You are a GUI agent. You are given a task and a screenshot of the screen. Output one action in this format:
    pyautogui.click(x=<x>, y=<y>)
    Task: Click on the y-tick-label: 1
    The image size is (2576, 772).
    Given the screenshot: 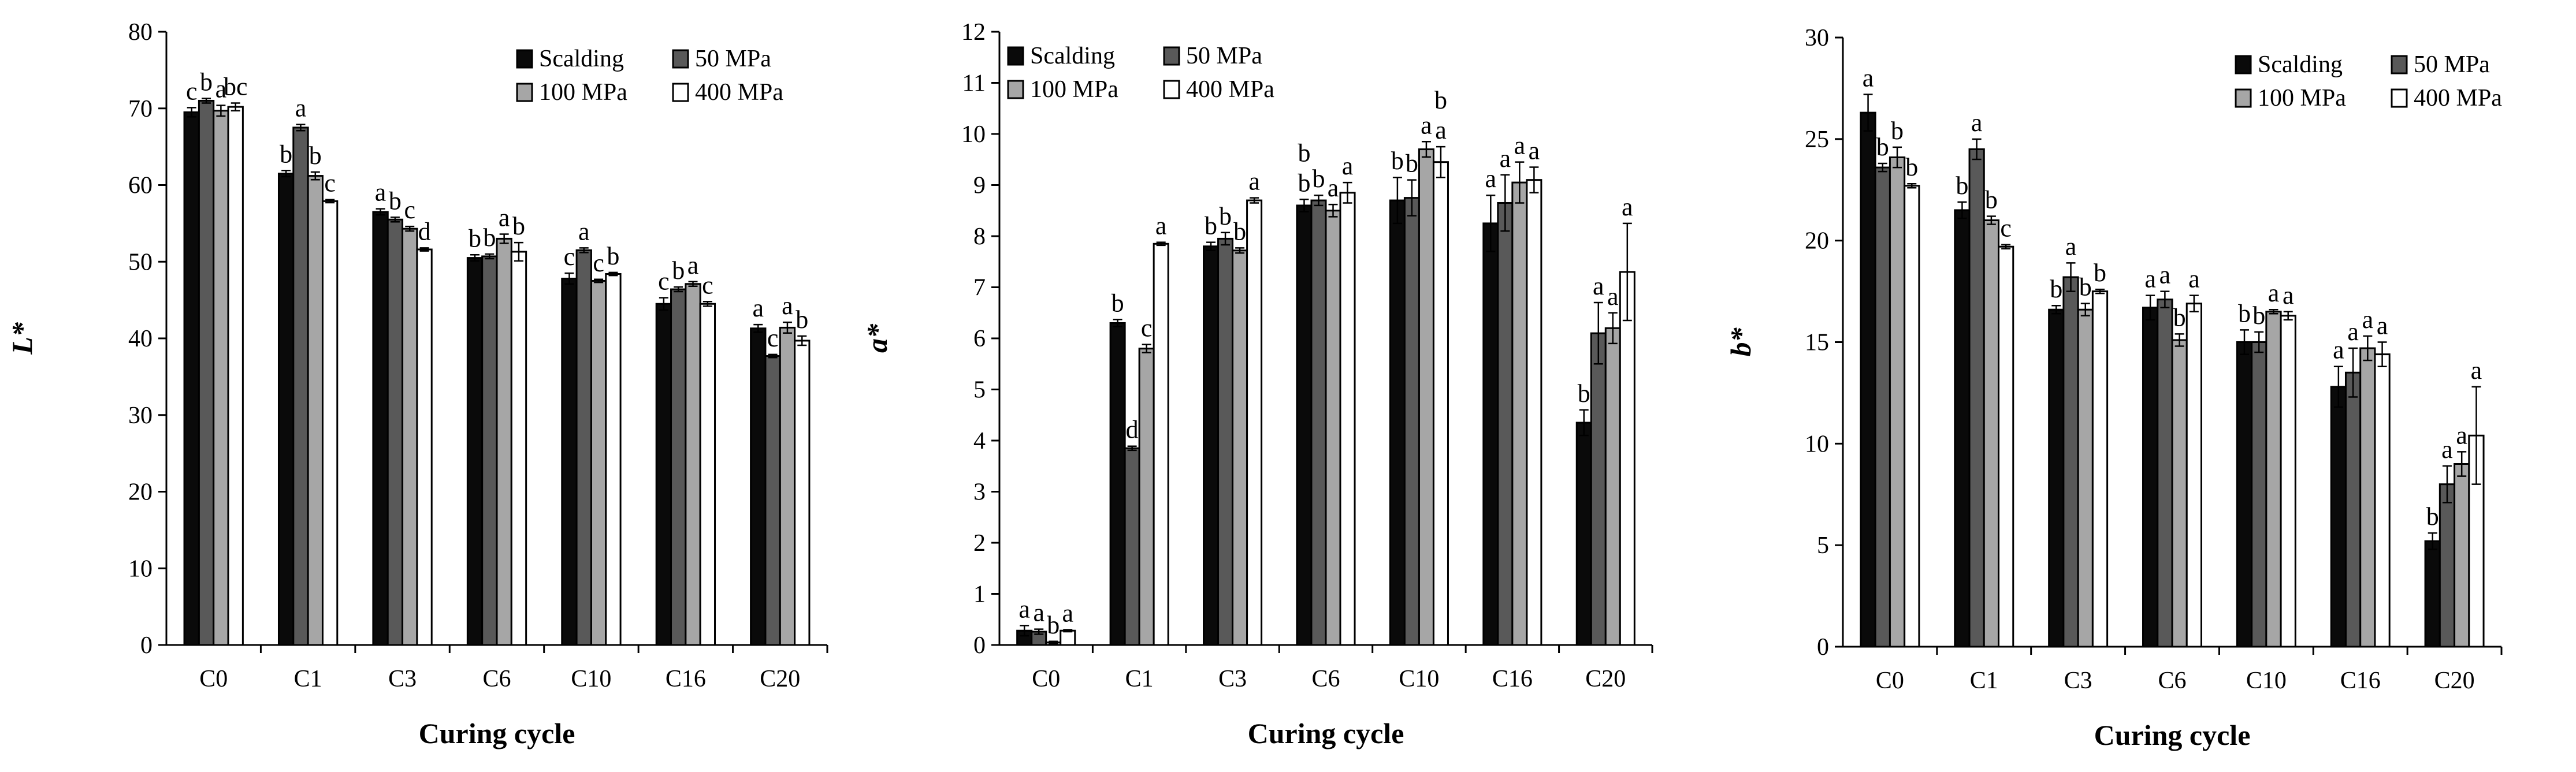 What is the action you would take?
    pyautogui.click(x=979, y=594)
    